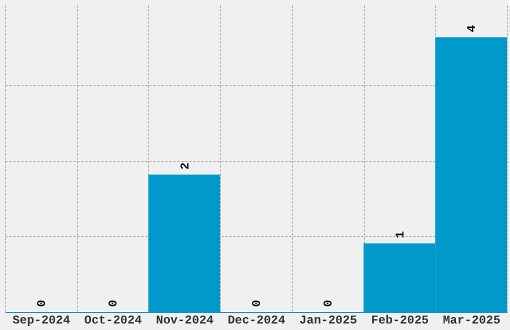 The image size is (510, 330). I want to click on data-label: 2, so click(185, 166).